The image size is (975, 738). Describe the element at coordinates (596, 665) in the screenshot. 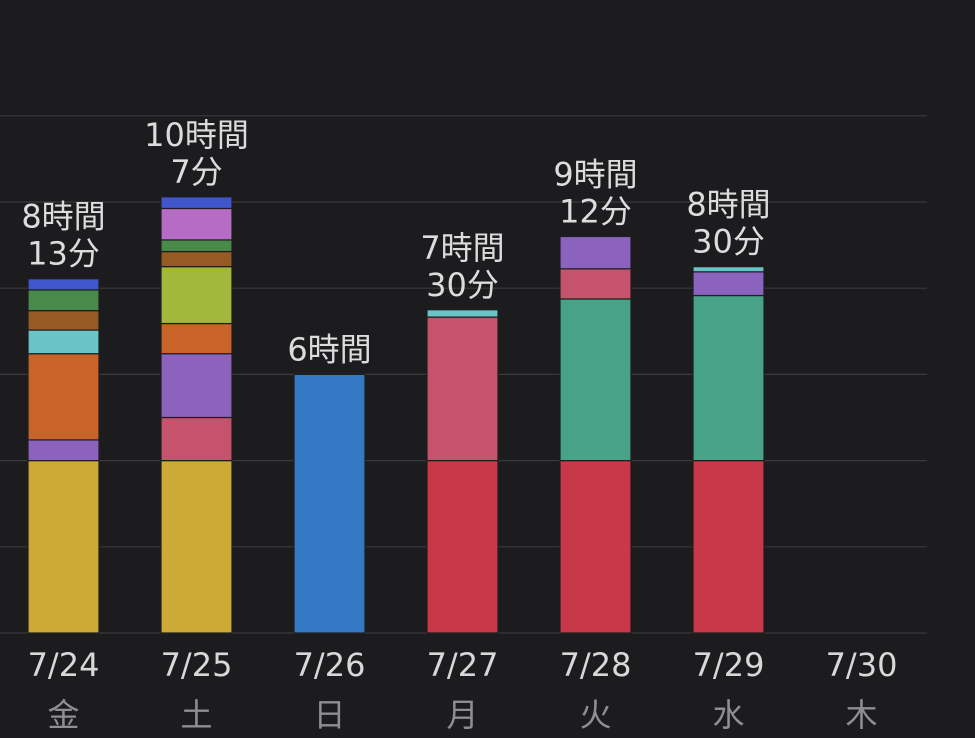

I see `date-label: 7/28` at that location.